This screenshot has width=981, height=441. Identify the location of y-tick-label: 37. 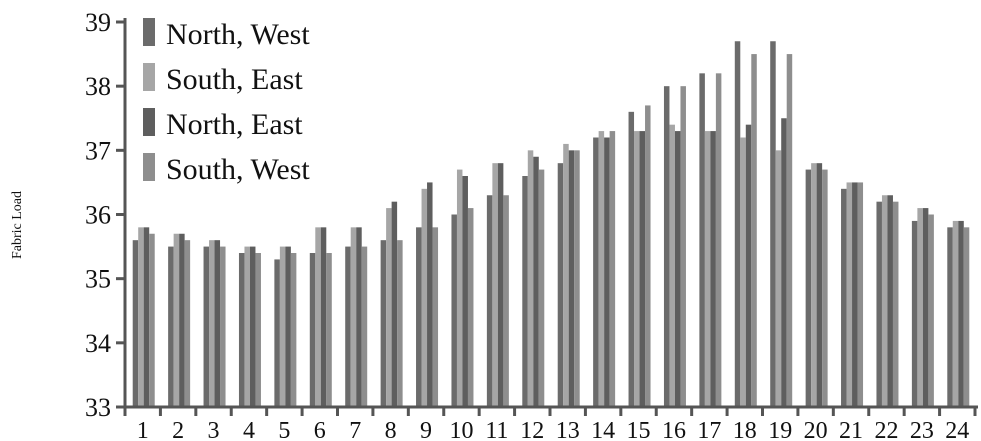
(98, 150).